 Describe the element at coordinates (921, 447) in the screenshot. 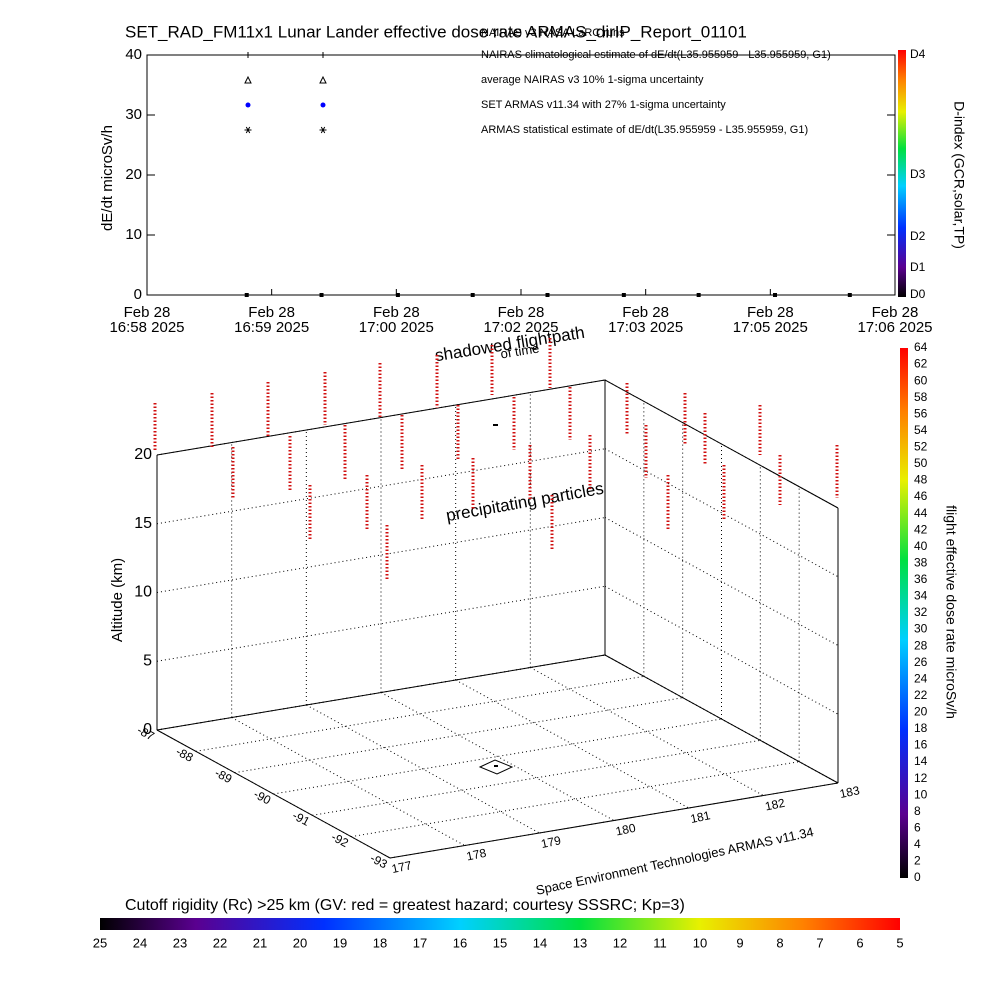

I see `colorbar-tick-label: 52` at that location.